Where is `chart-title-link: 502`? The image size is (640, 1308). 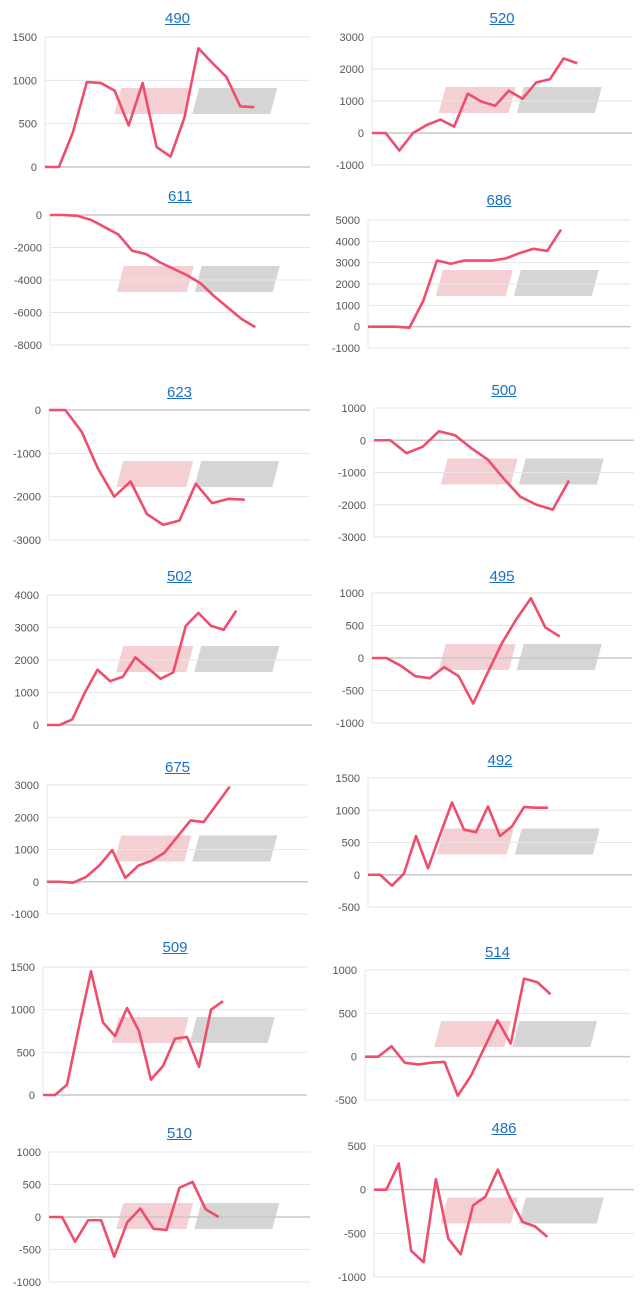 chart-title-link: 502 is located at coordinates (179, 576).